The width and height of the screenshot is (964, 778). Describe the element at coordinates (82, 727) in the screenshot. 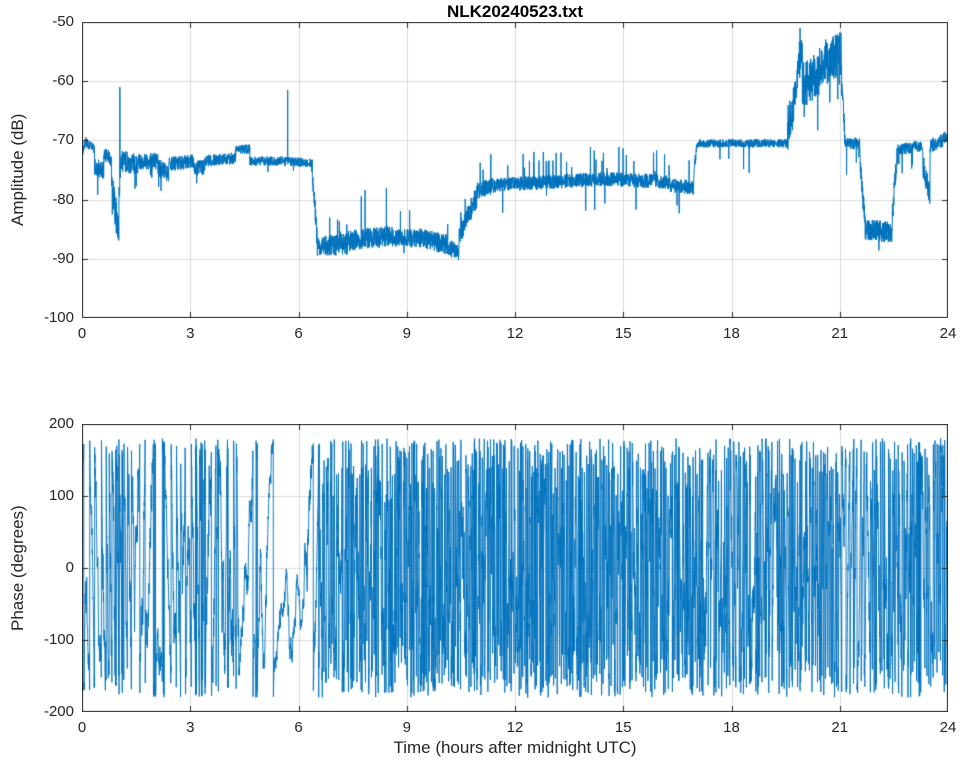

I see `phase-plot-x-tick-label: 0` at that location.